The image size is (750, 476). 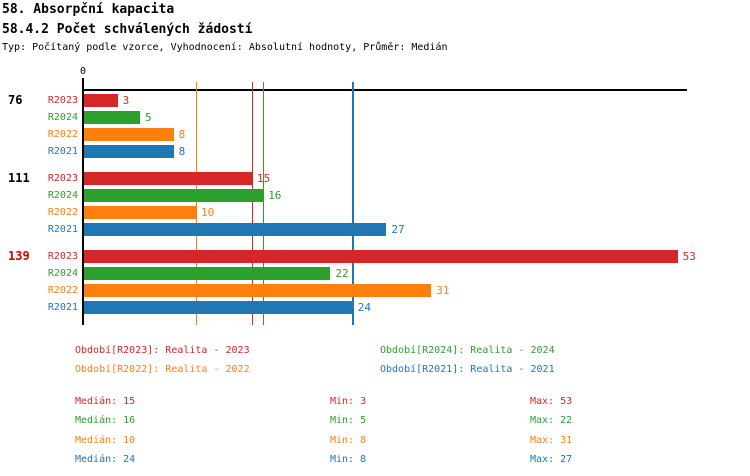 I want to click on group-label: 76, so click(x=15, y=100).